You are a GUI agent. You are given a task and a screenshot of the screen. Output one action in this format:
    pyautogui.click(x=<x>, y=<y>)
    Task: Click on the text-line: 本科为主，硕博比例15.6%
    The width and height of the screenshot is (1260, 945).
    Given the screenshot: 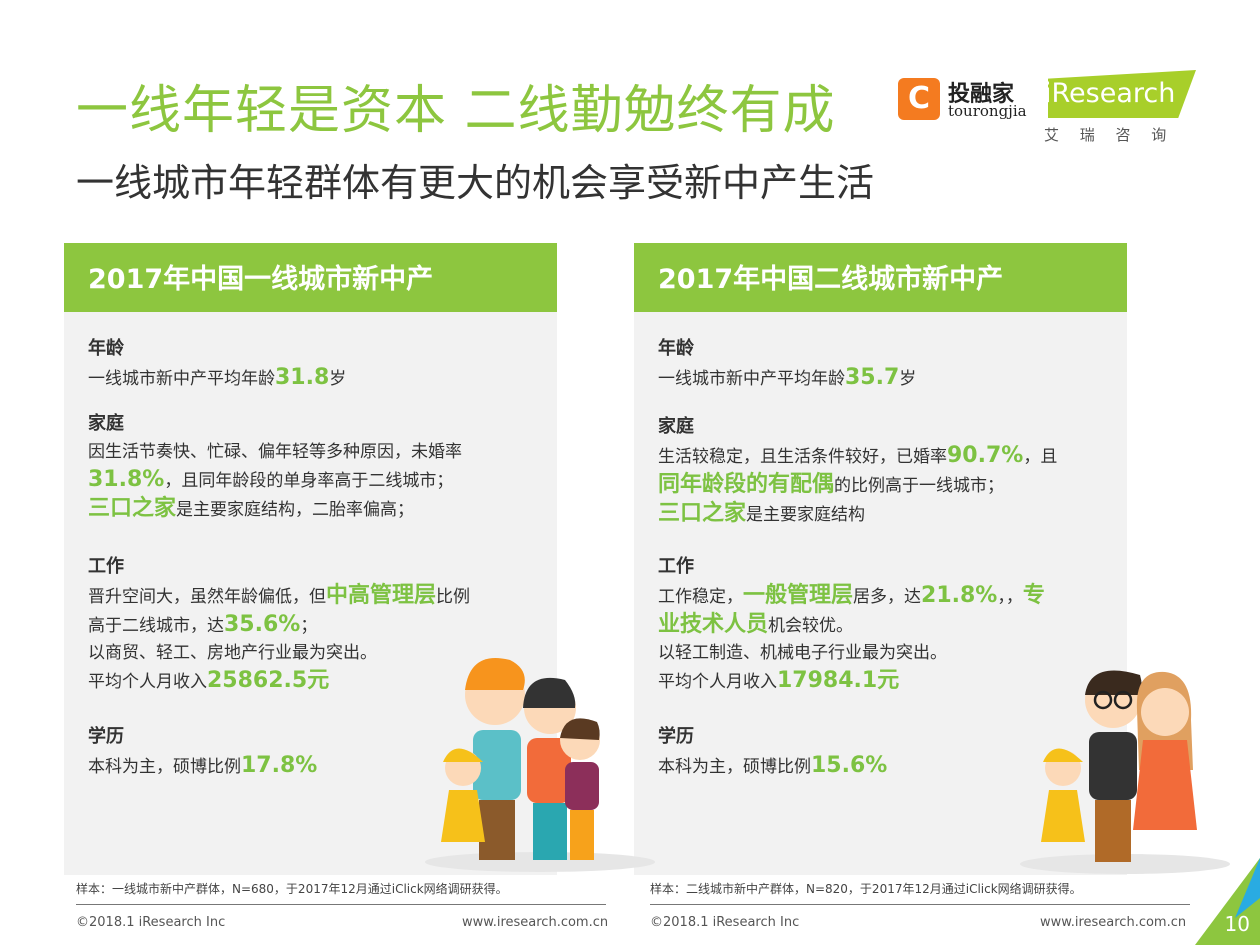 What is the action you would take?
    pyautogui.click(x=772, y=766)
    